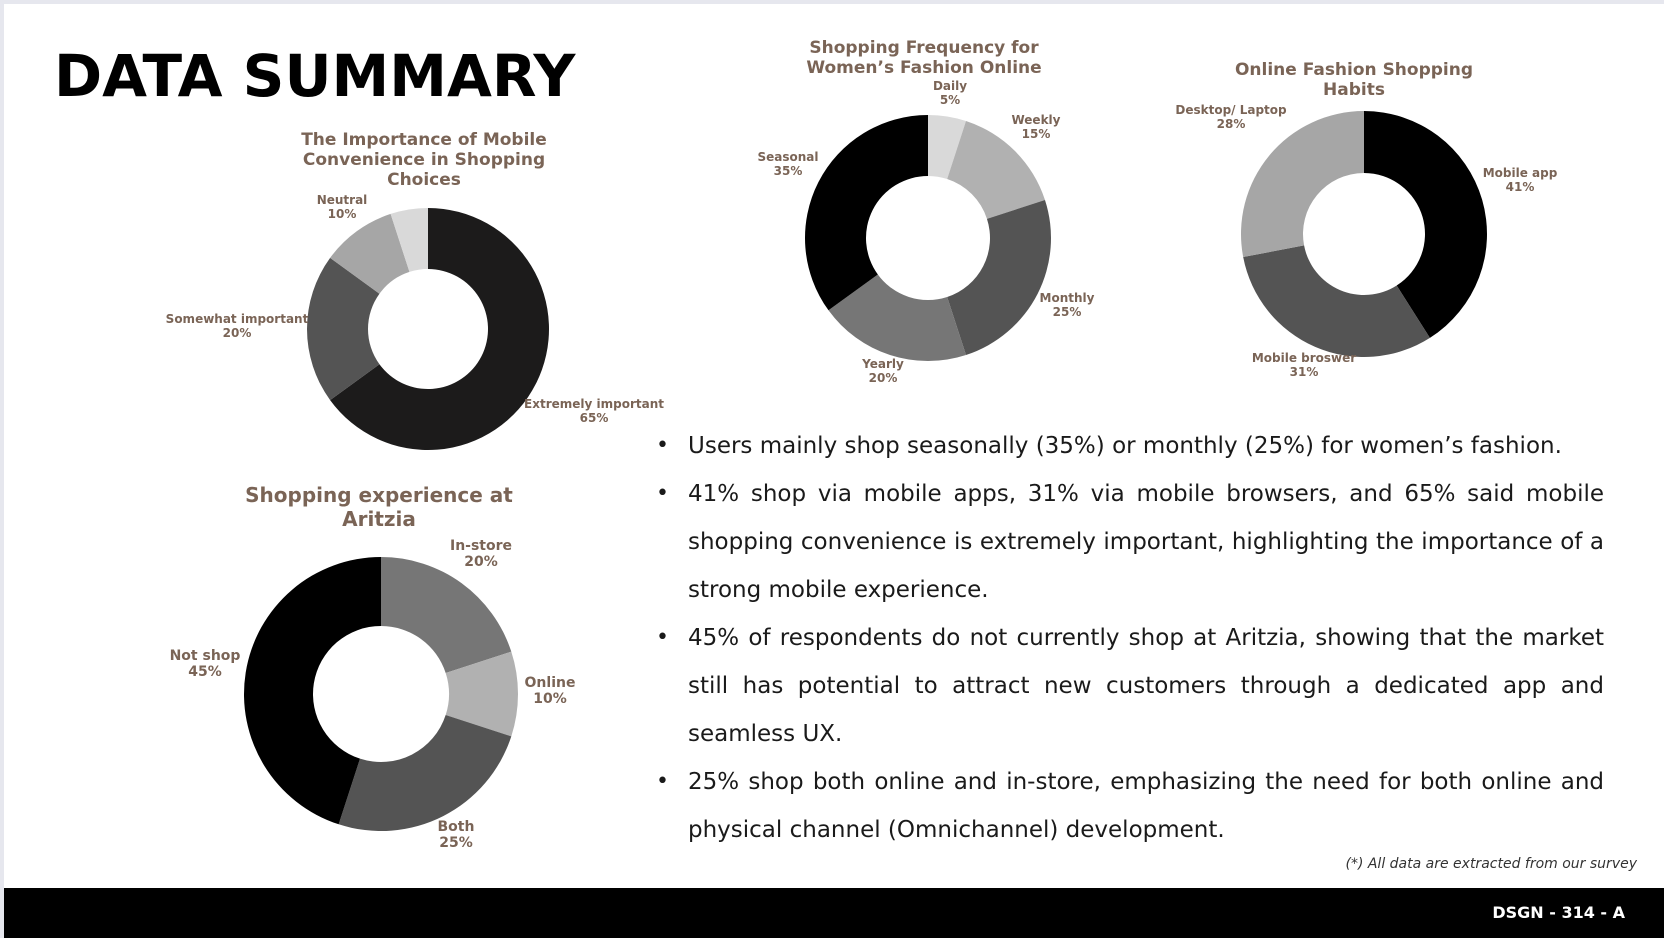  I want to click on footer-bar: DSGN - 314 - A, so click(834, 913).